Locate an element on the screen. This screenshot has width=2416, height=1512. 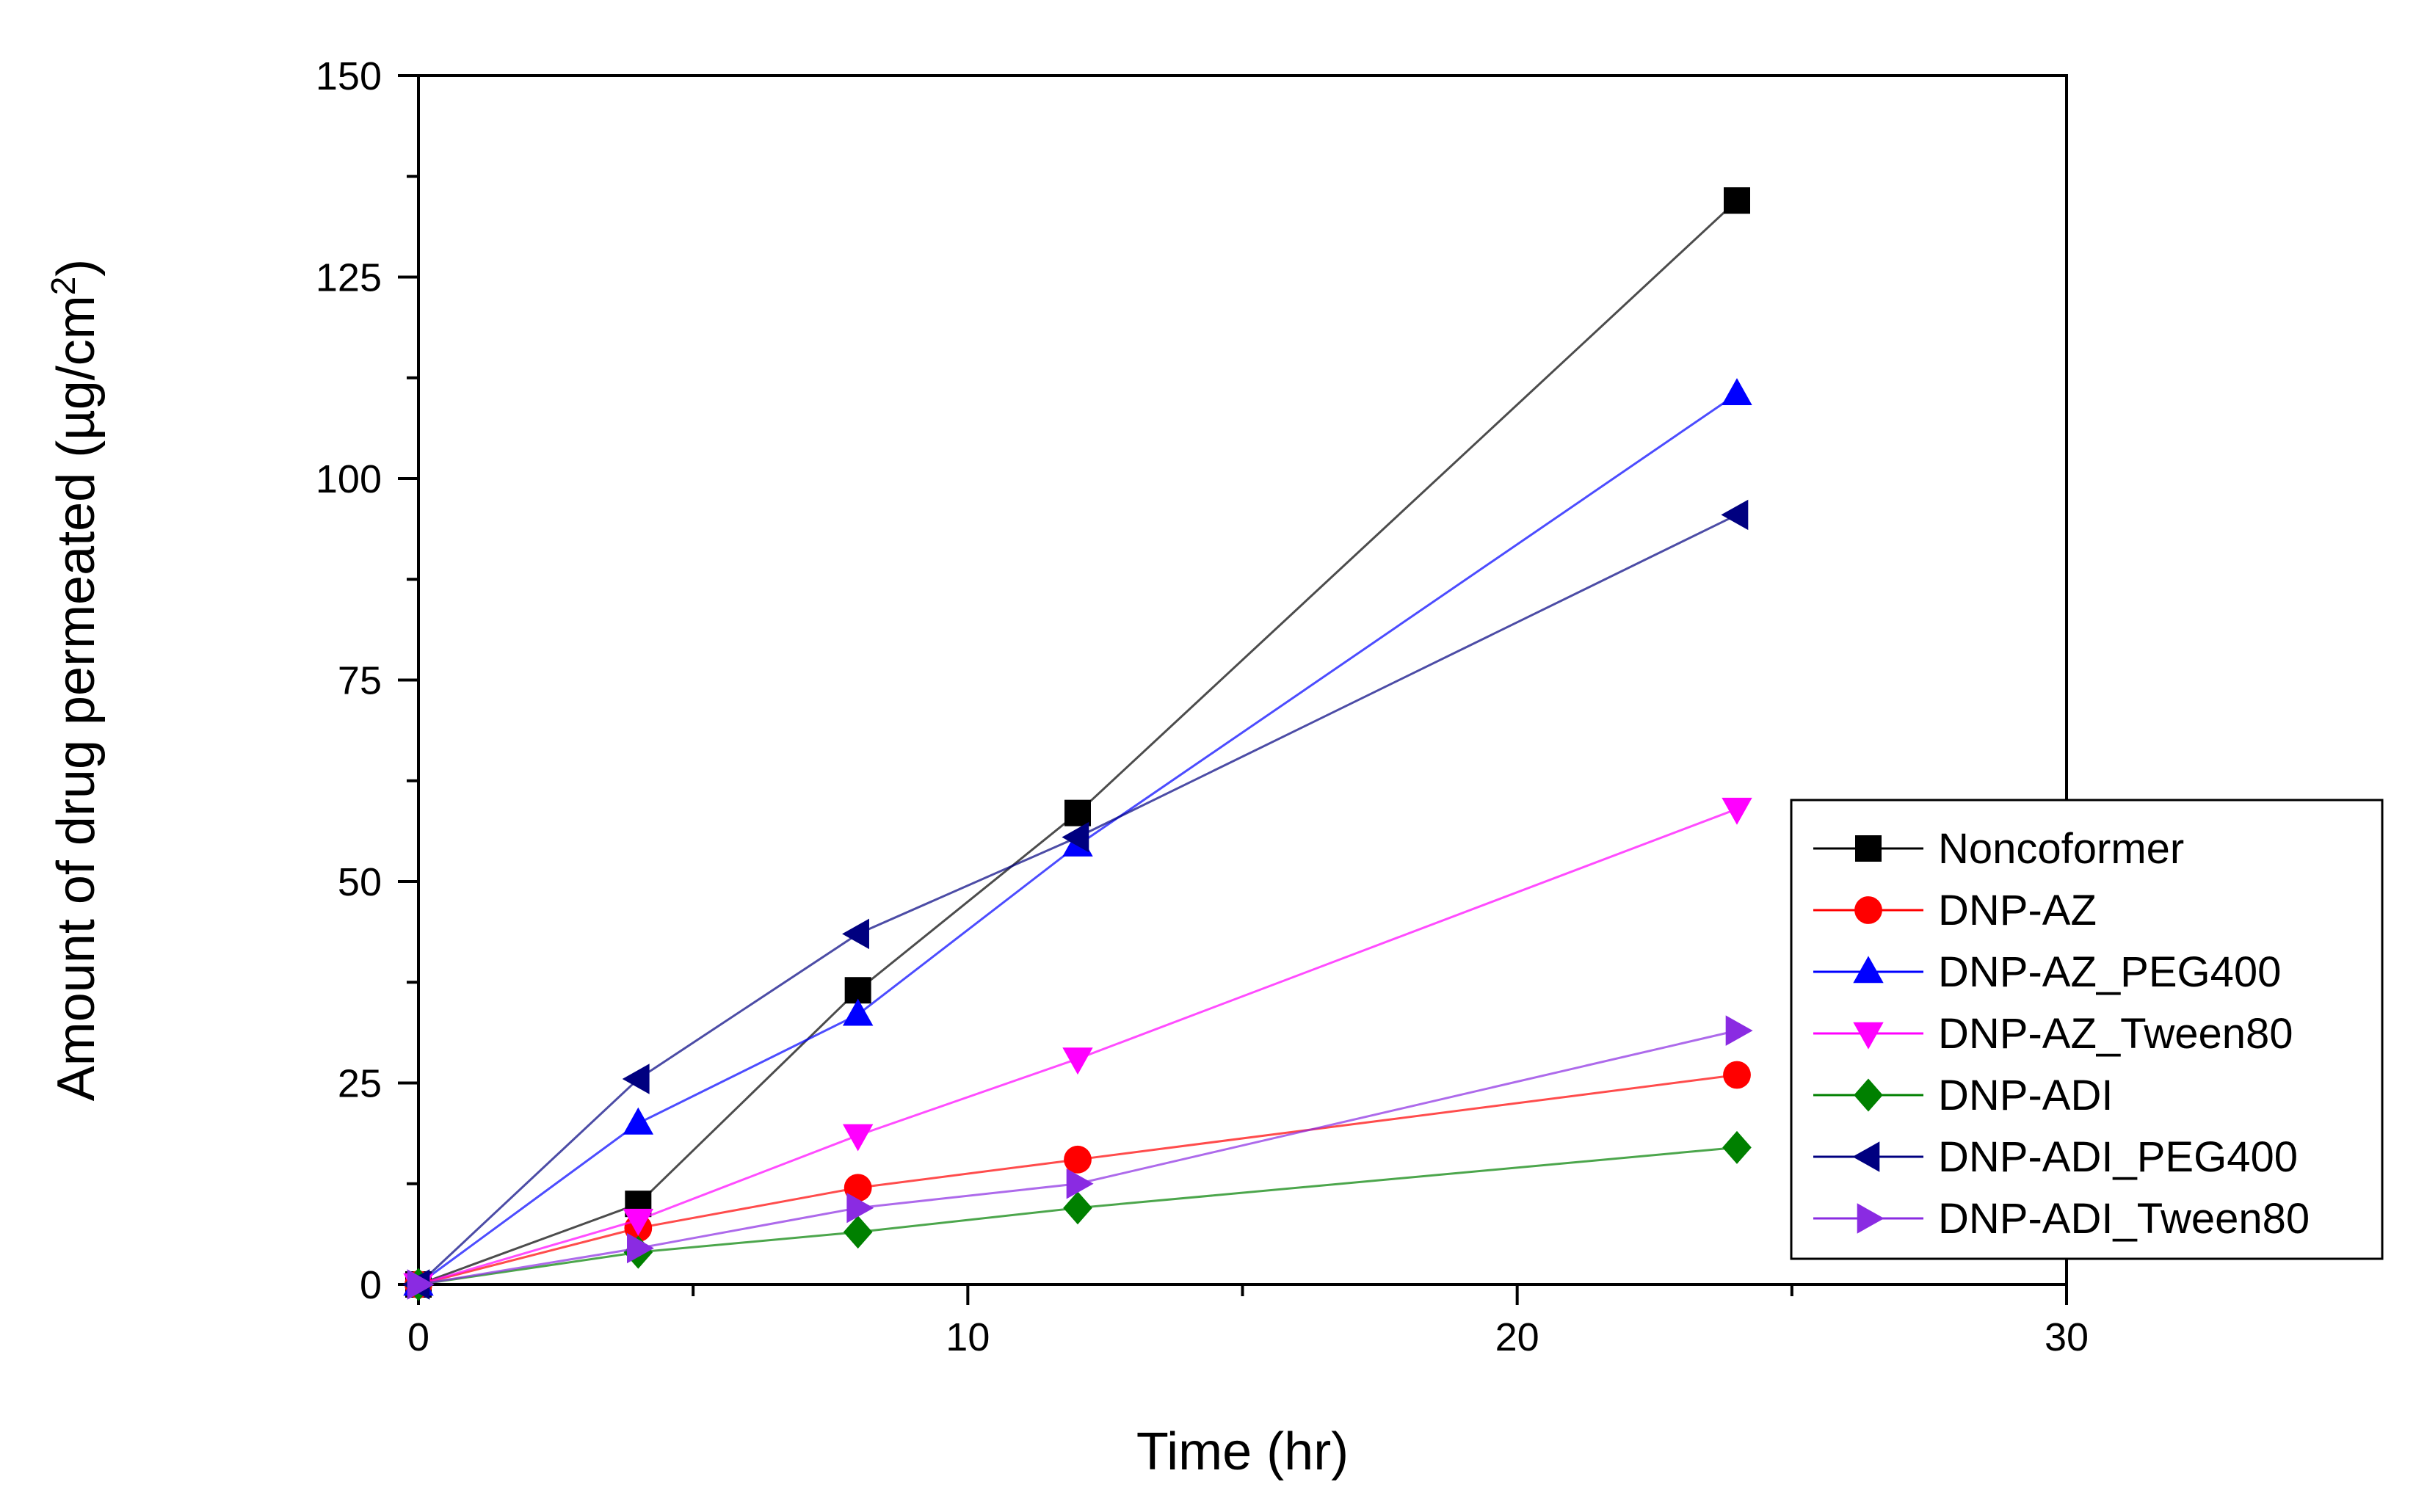
y-axis-title: Amount of drug permeated (µg/cm2) is located at coordinates (75, 680).